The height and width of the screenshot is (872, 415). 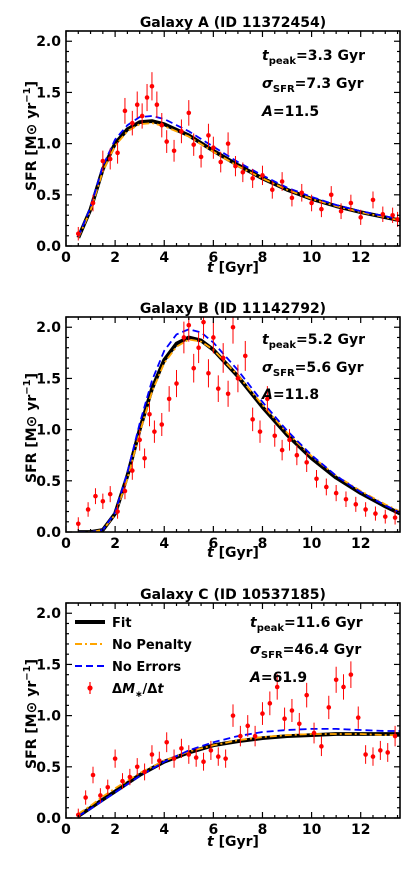 I want to click on annotation-amplitude: A=11.8, so click(x=290, y=395).